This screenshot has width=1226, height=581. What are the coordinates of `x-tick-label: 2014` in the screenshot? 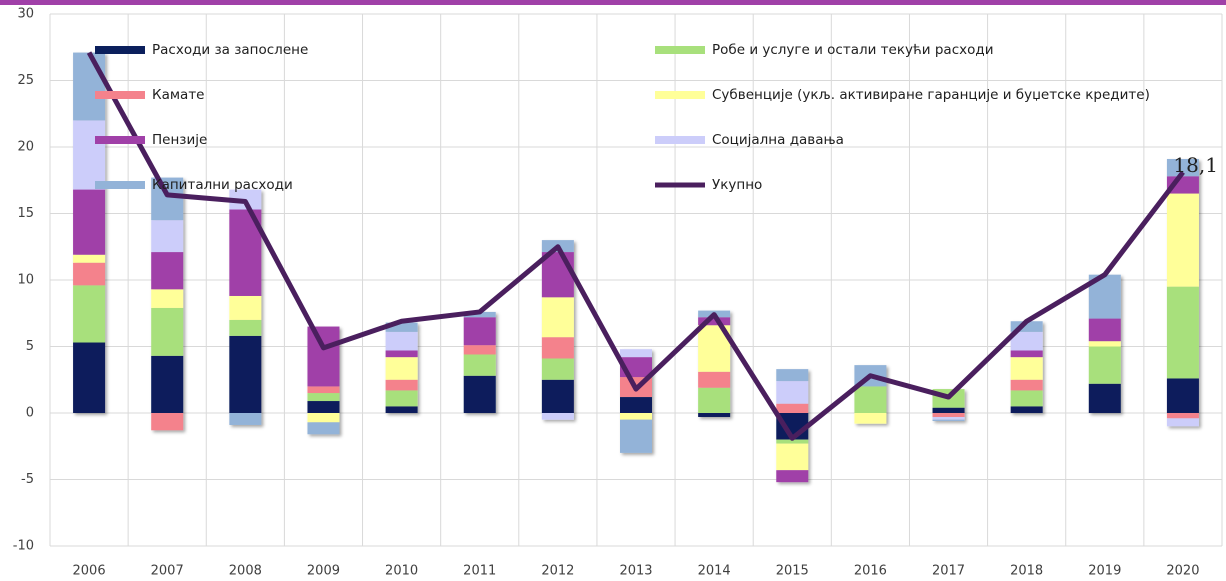 It's located at (714, 571).